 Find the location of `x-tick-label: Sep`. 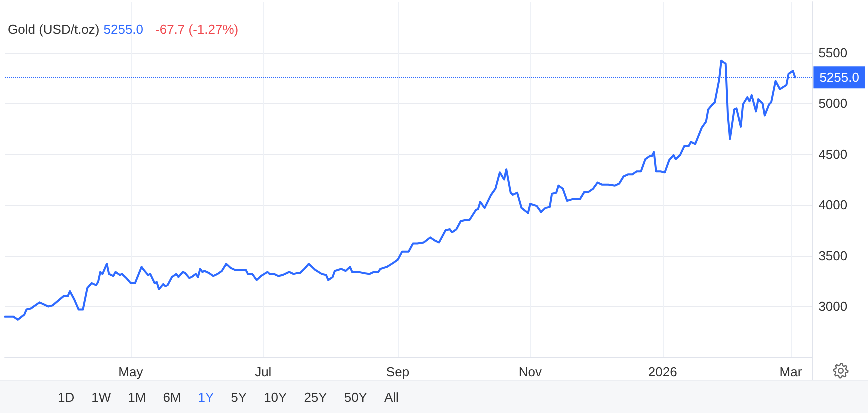

x-tick-label: Sep is located at coordinates (398, 372).